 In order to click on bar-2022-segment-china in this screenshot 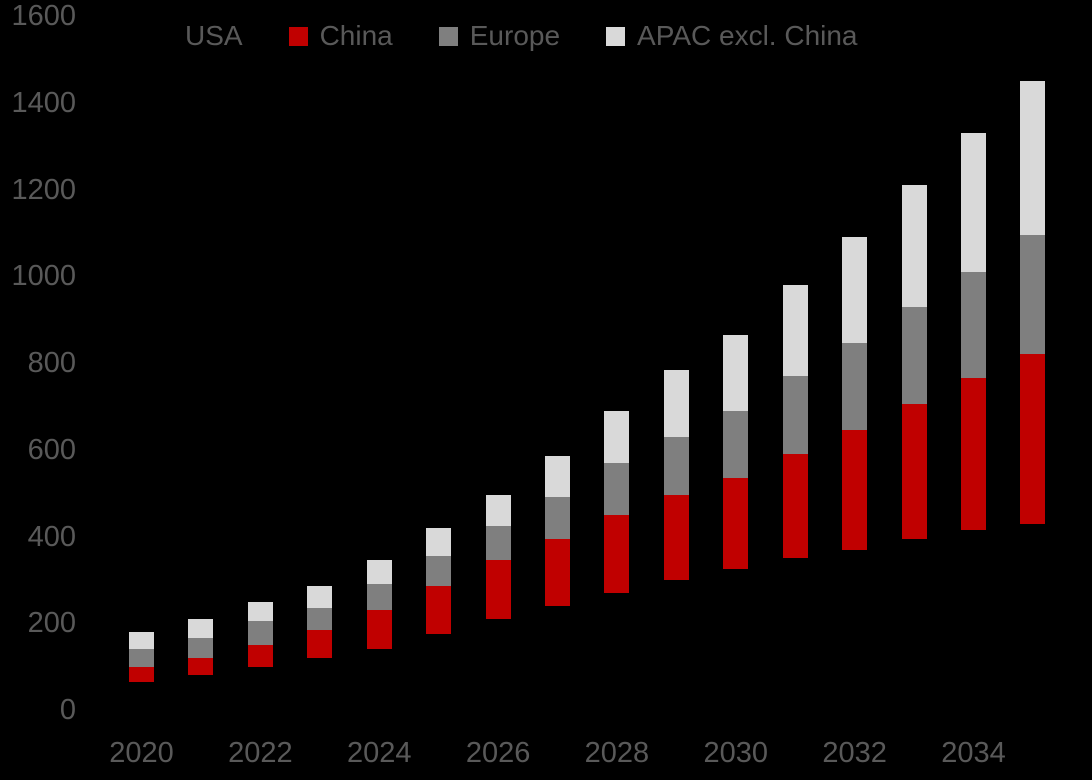, I will do `click(260, 655)`.